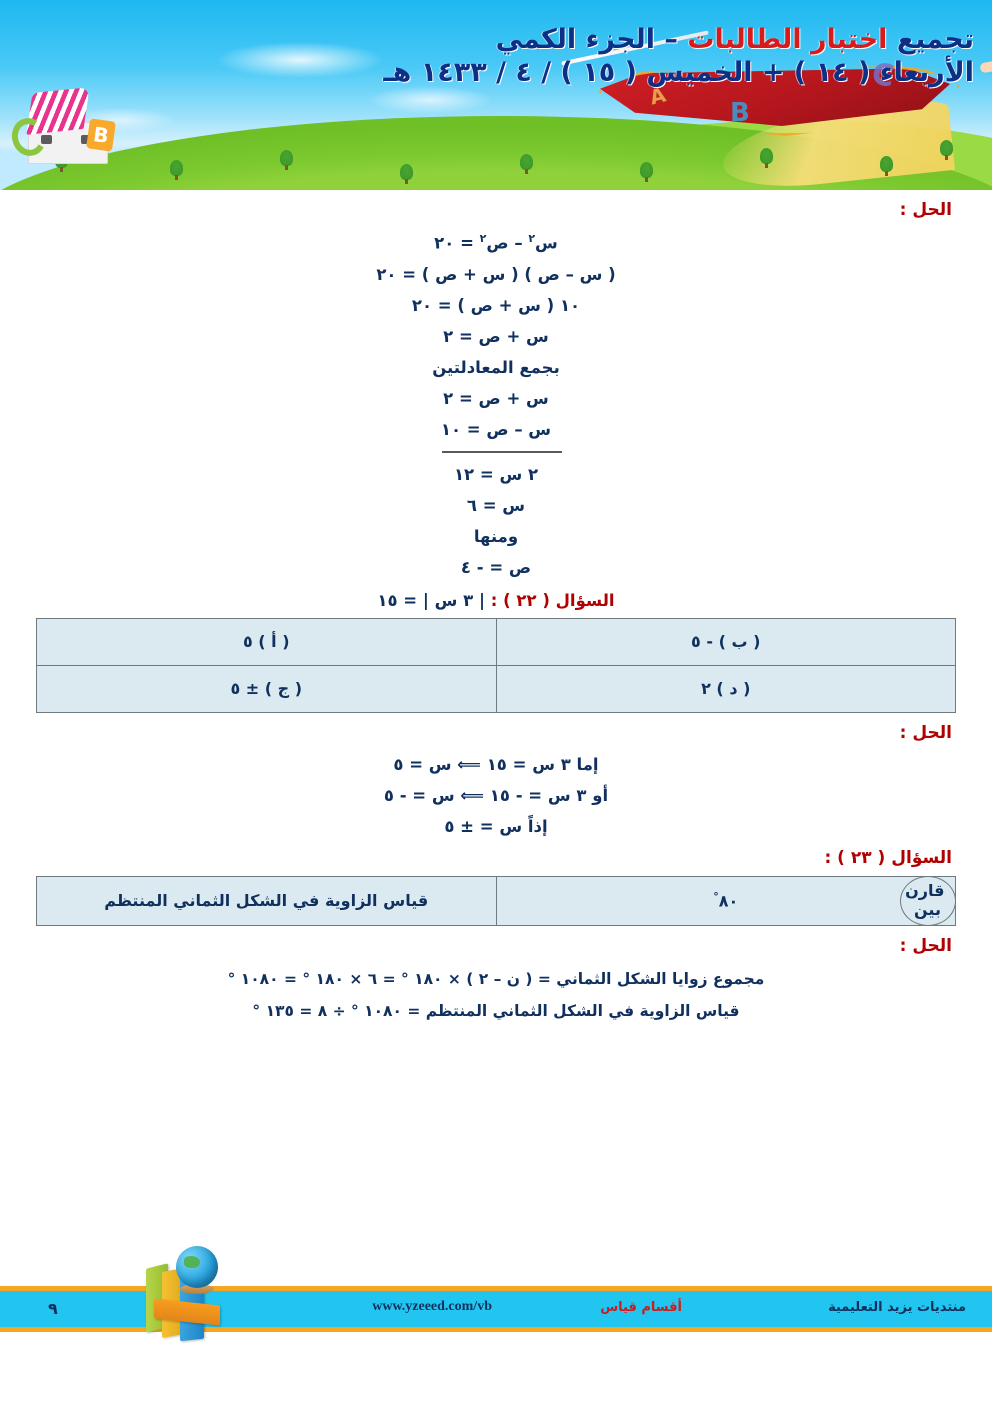 This screenshot has width=992, height=1403. I want to click on footer-url-link: www.yzeeed.com/vb, so click(432, 1306).